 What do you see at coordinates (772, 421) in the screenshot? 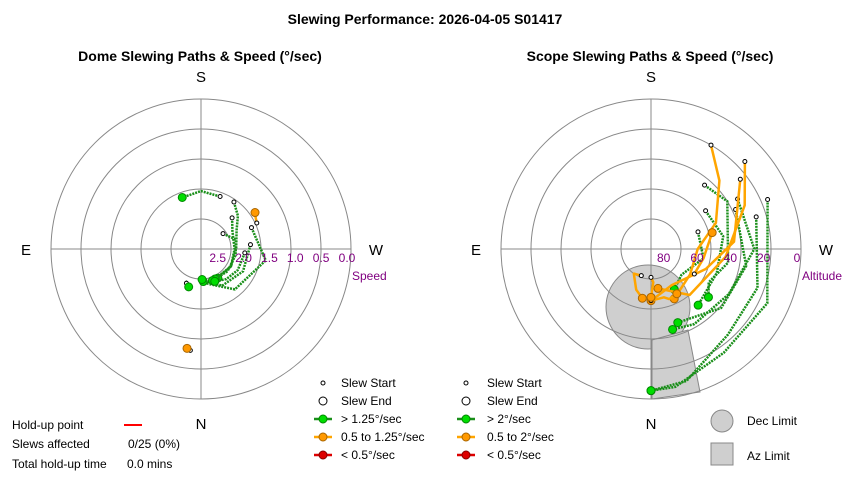
I see `dec-limit-legend-label: Dec Limit` at bounding box center [772, 421].